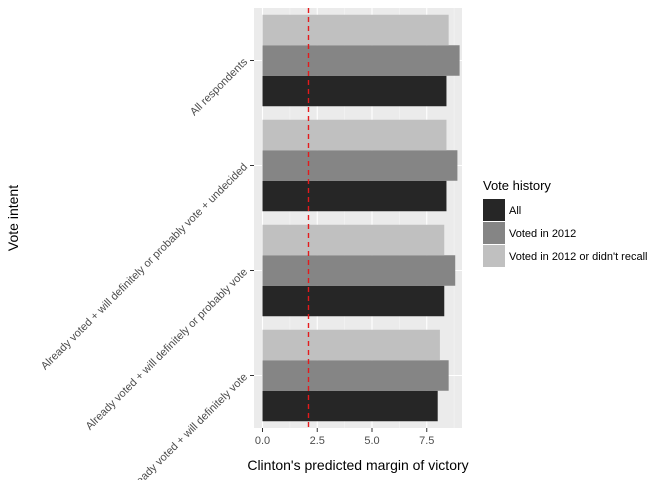 This screenshot has height=480, width=672. What do you see at coordinates (317, 441) in the screenshot?
I see `x-tick-label: 2.5` at bounding box center [317, 441].